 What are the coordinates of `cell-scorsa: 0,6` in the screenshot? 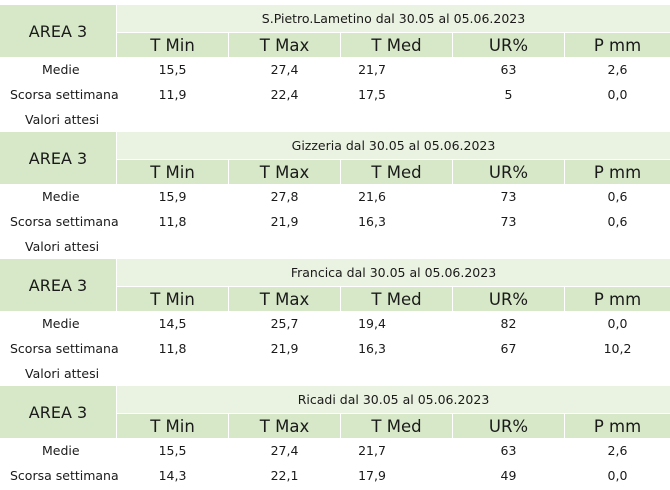 It's located at (617, 221).